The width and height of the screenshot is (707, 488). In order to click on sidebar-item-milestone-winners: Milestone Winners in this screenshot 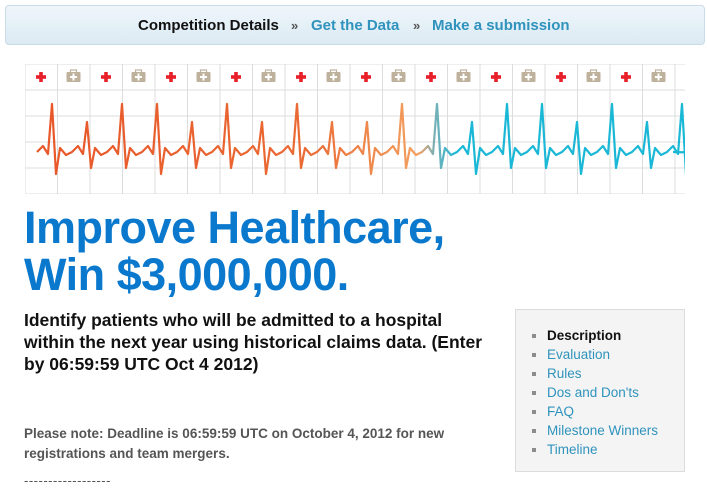, I will do `click(595, 430)`.